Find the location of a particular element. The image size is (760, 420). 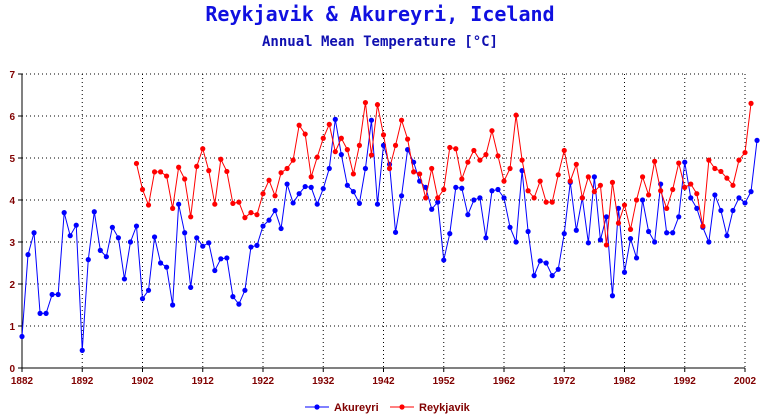

y-tick-label: 6 is located at coordinates (12, 117).